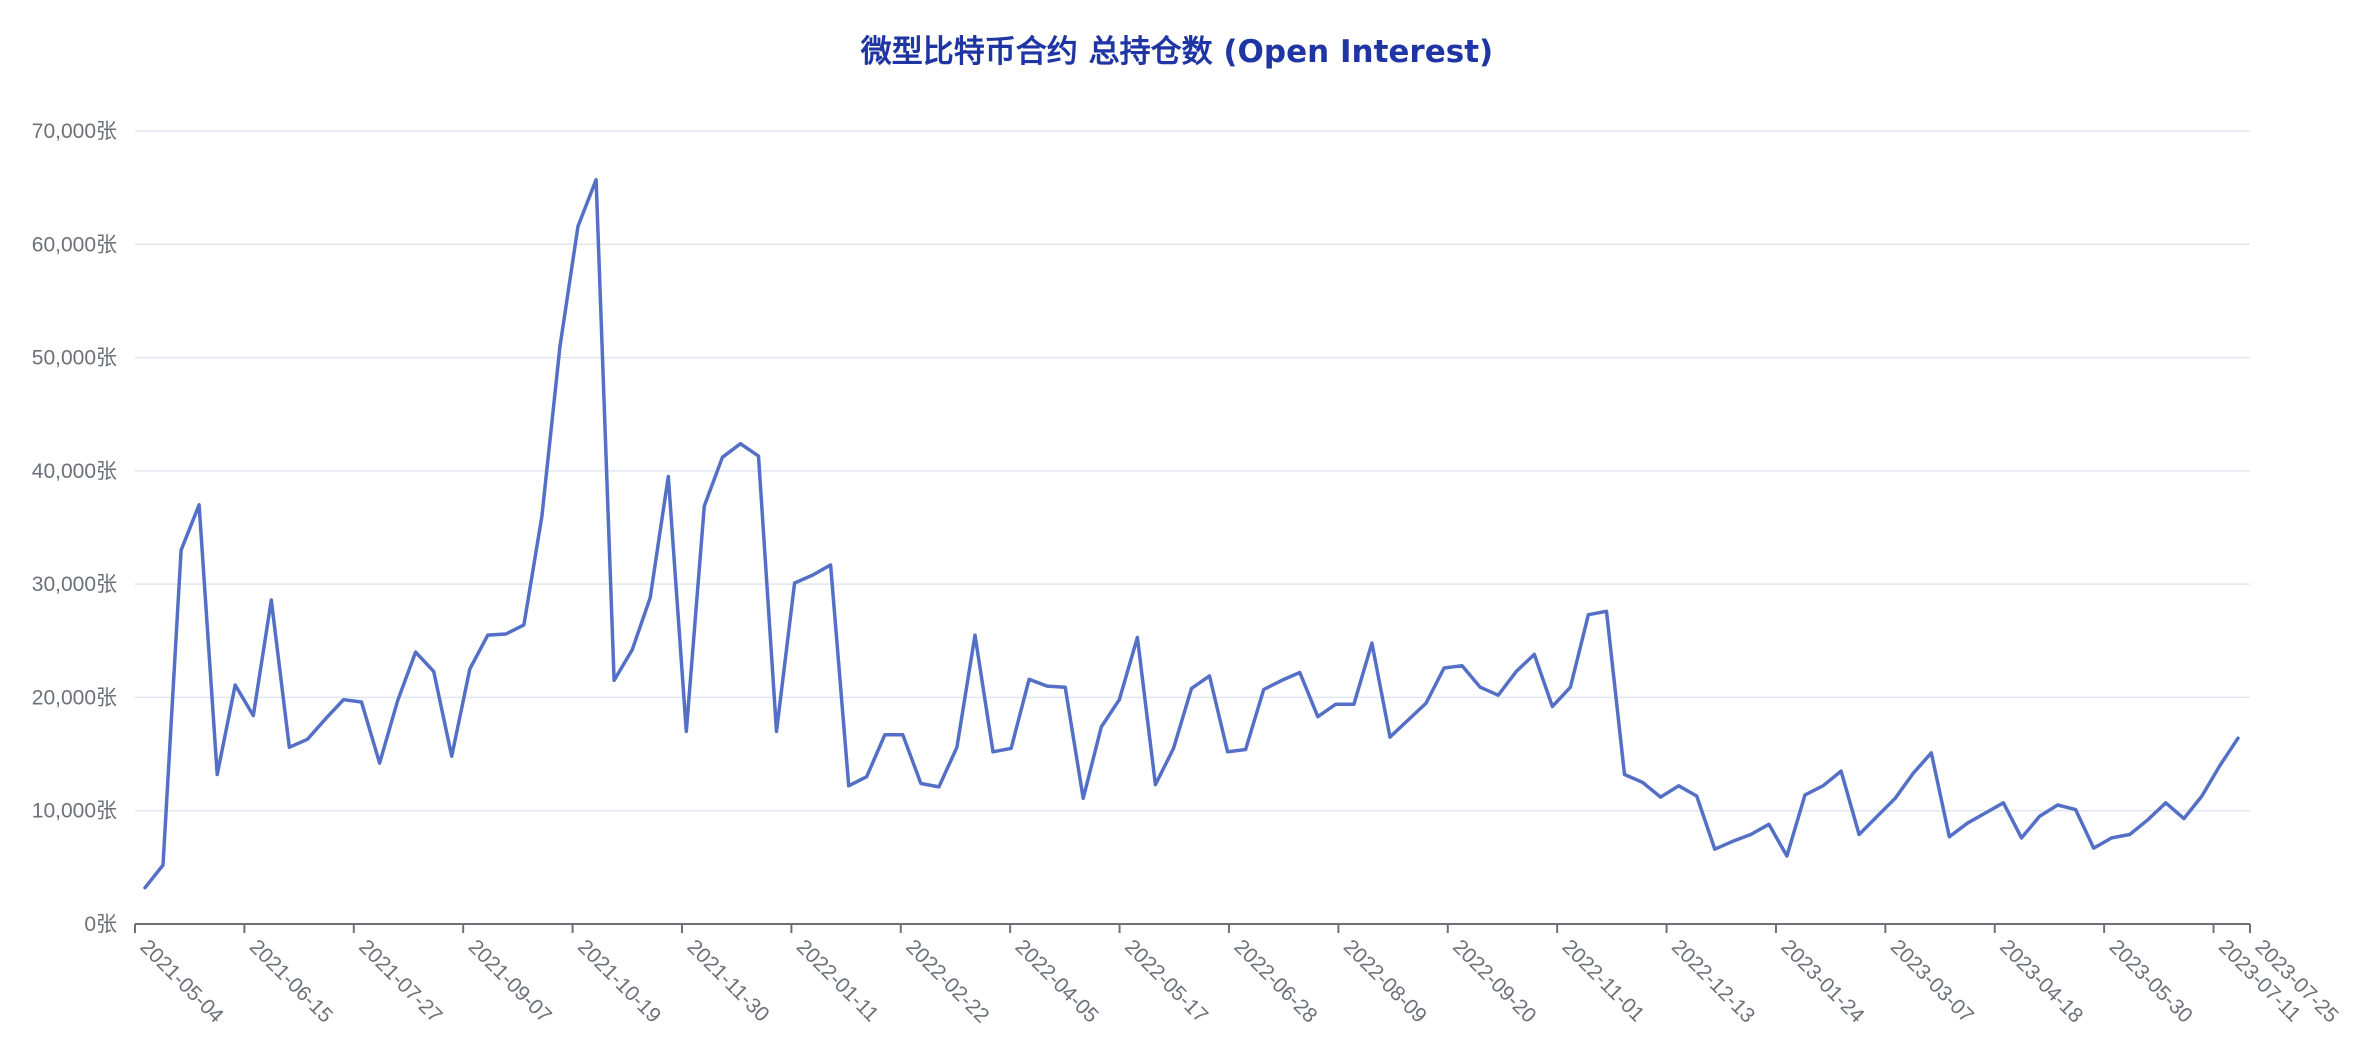 The width and height of the screenshot is (2354, 1039). Describe the element at coordinates (74, 131) in the screenshot. I see `y-tick-label: 70,000张` at that location.